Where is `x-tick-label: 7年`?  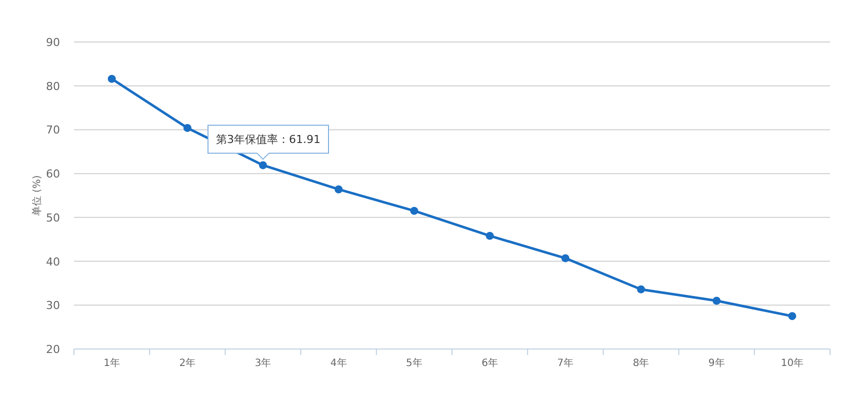
x-tick-label: 7年 is located at coordinates (565, 363).